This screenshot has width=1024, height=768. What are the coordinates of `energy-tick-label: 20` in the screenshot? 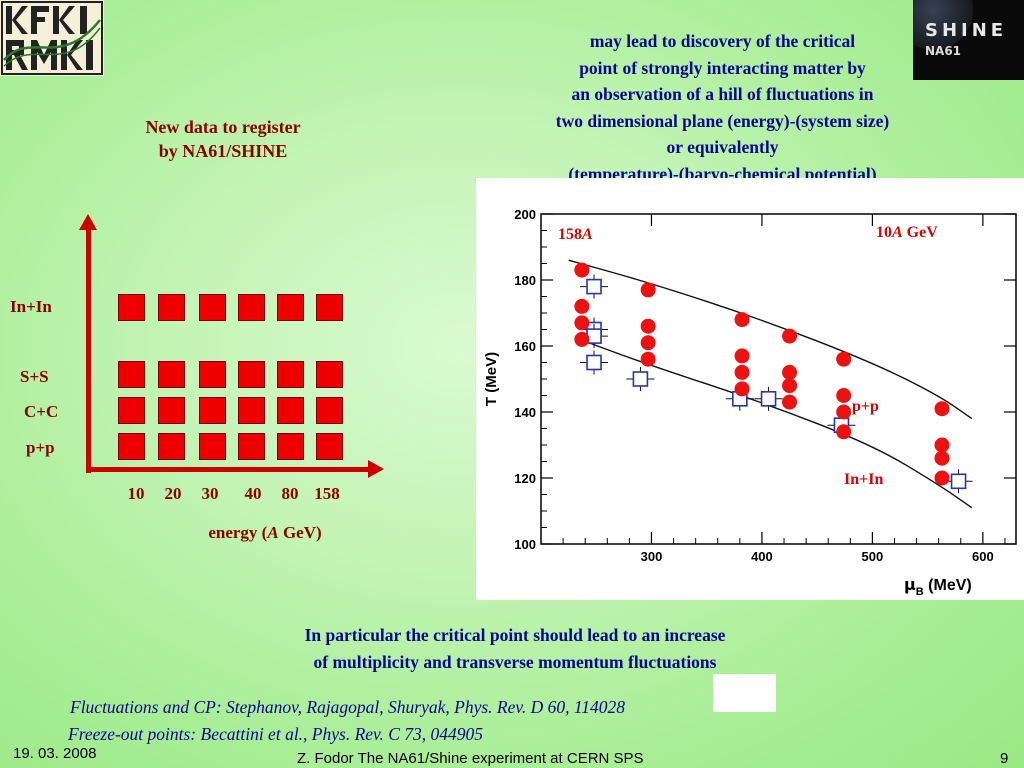 It's located at (173, 493).